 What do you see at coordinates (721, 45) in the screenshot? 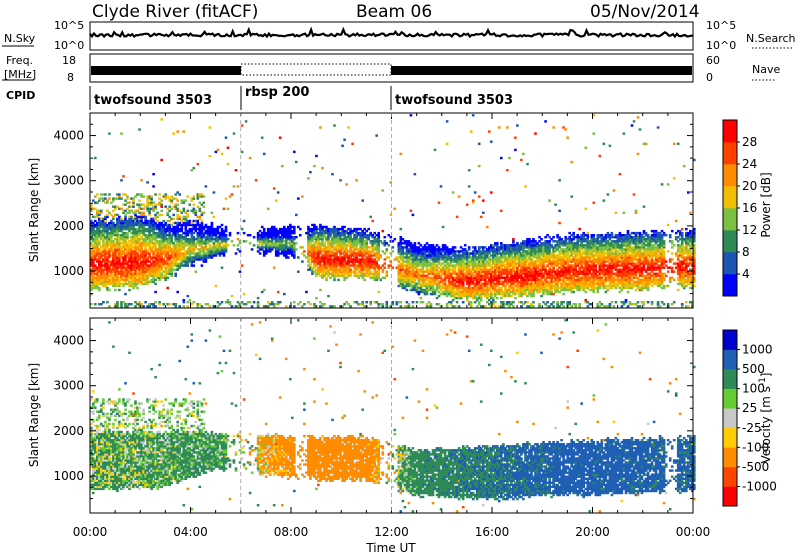
I see `nsky-right-tick-bottom: 10^0` at bounding box center [721, 45].